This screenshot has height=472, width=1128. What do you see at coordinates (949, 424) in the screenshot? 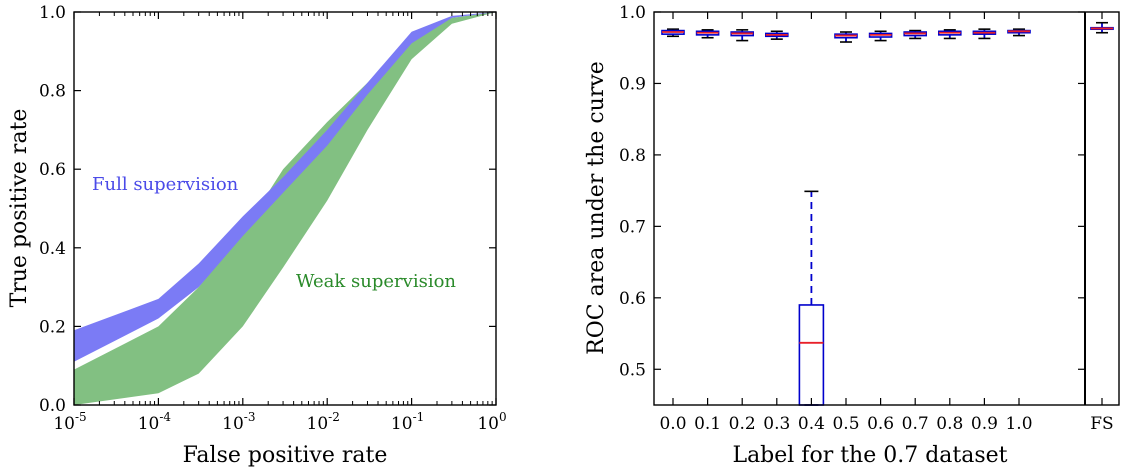
I see `x-tick-label: 0.8` at bounding box center [949, 424].